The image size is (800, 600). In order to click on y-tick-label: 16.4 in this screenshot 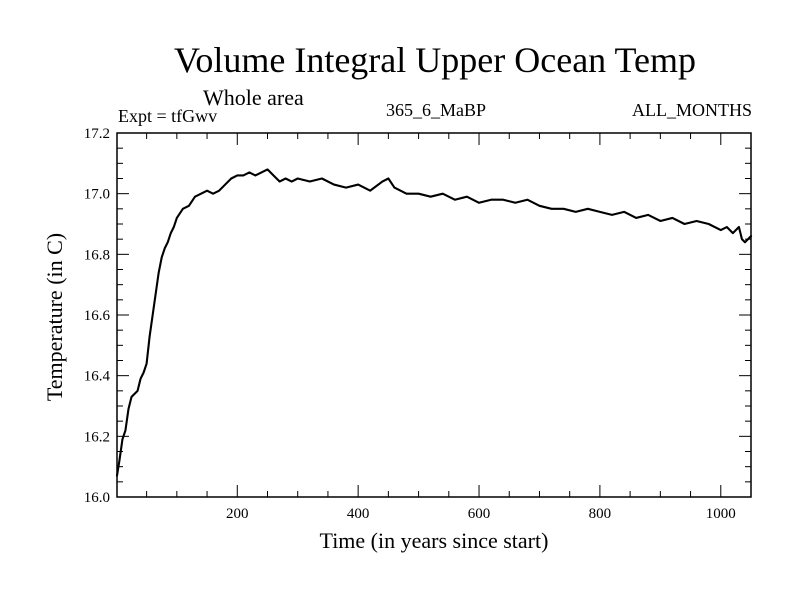, I will do `click(97, 377)`.